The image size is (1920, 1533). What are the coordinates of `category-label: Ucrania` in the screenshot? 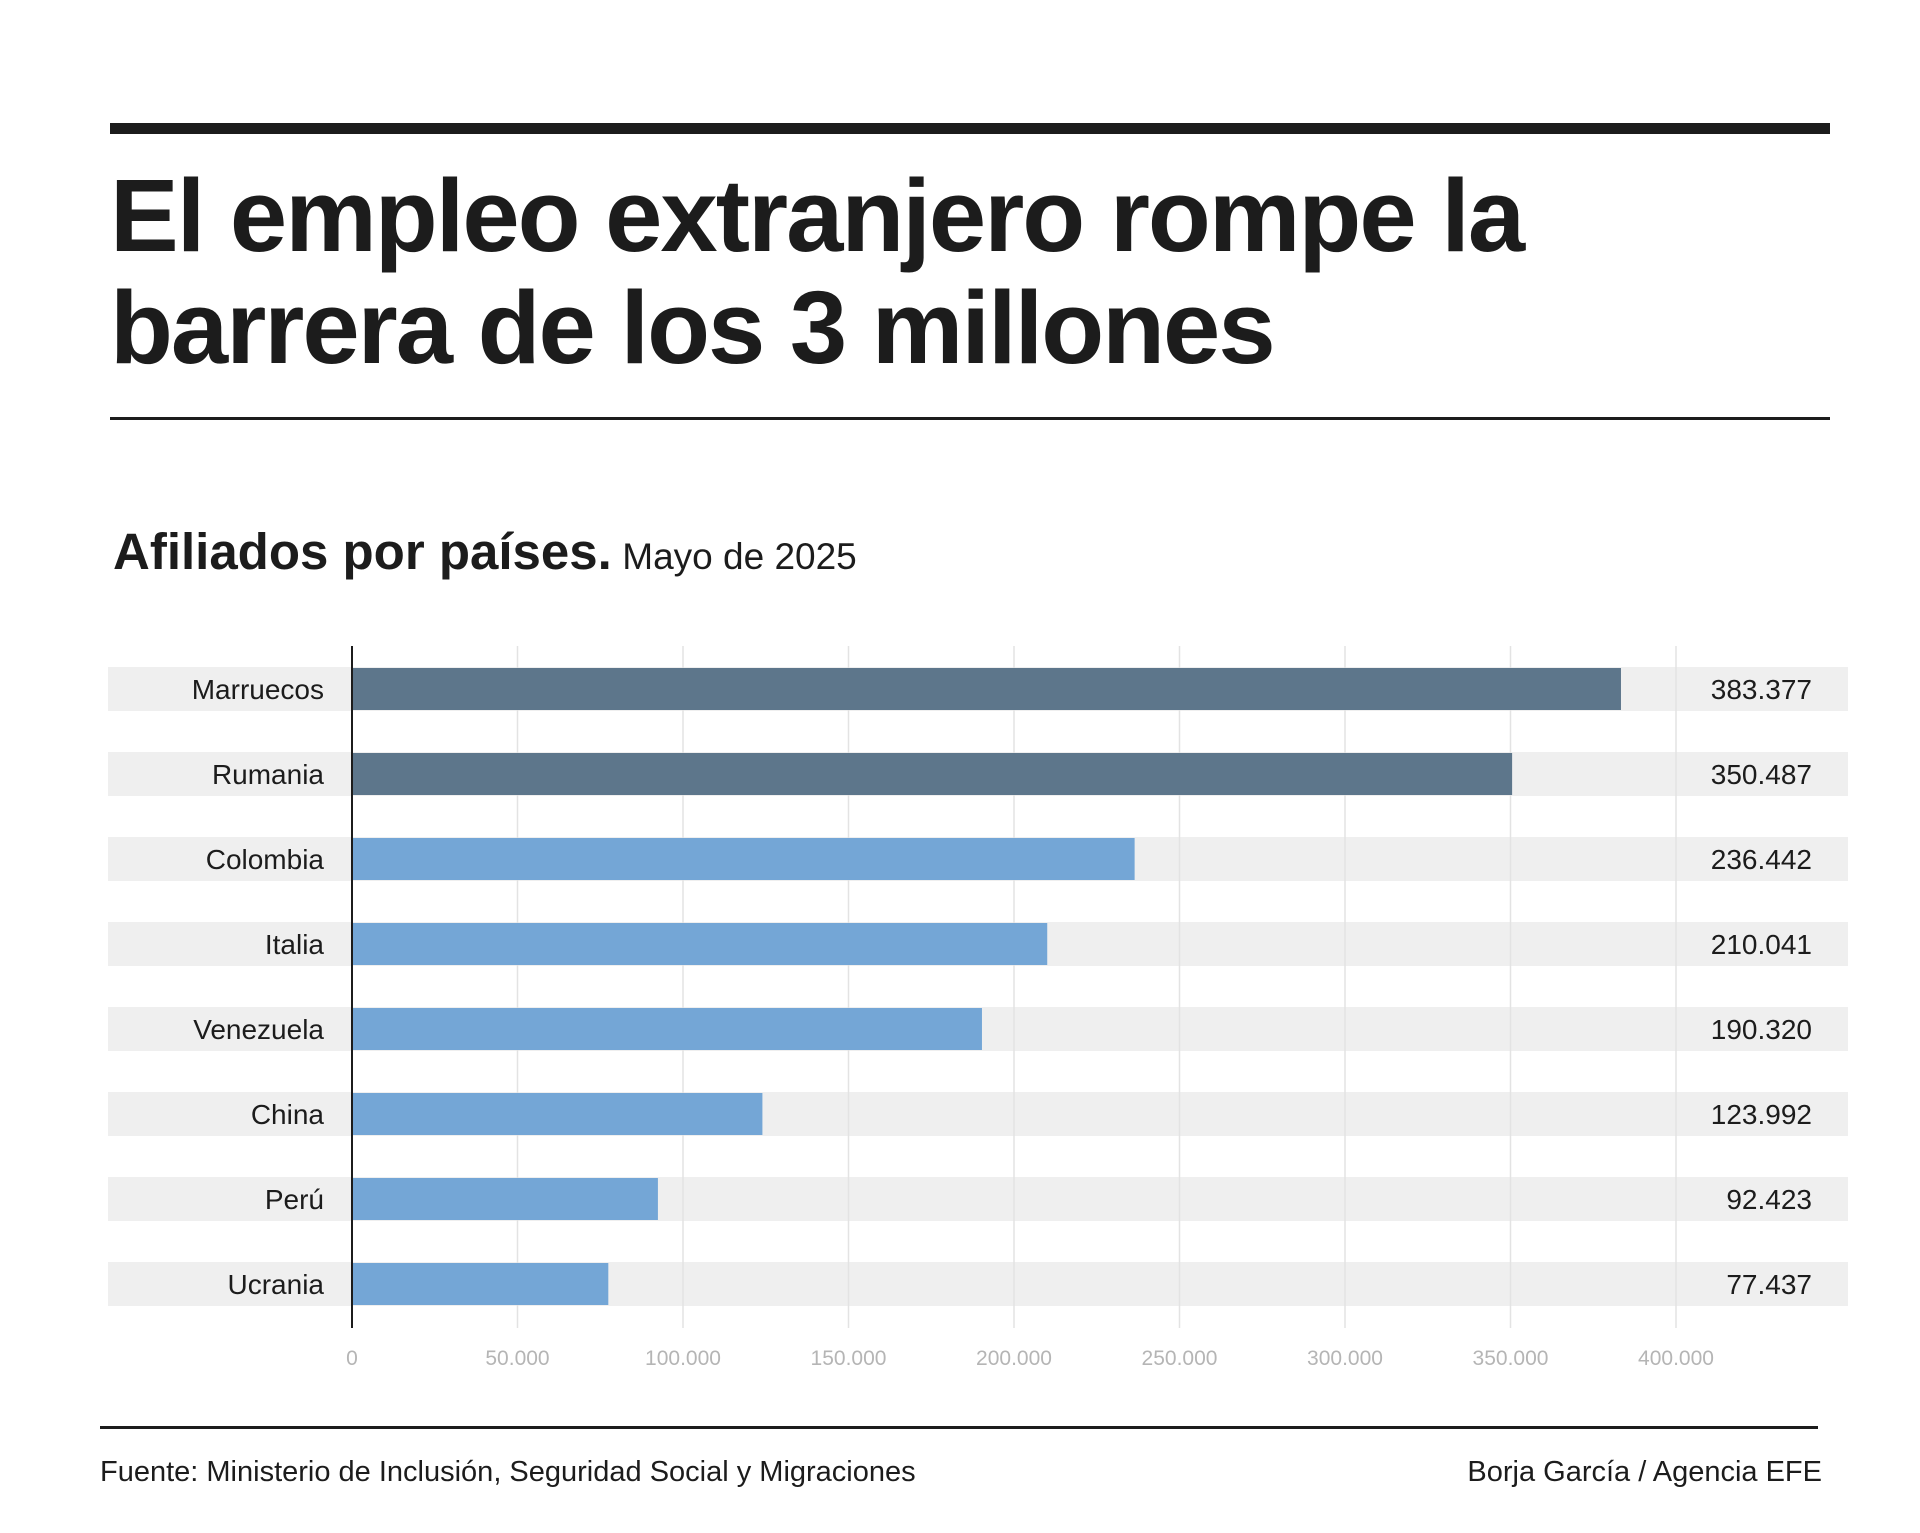 It's located at (276, 1284).